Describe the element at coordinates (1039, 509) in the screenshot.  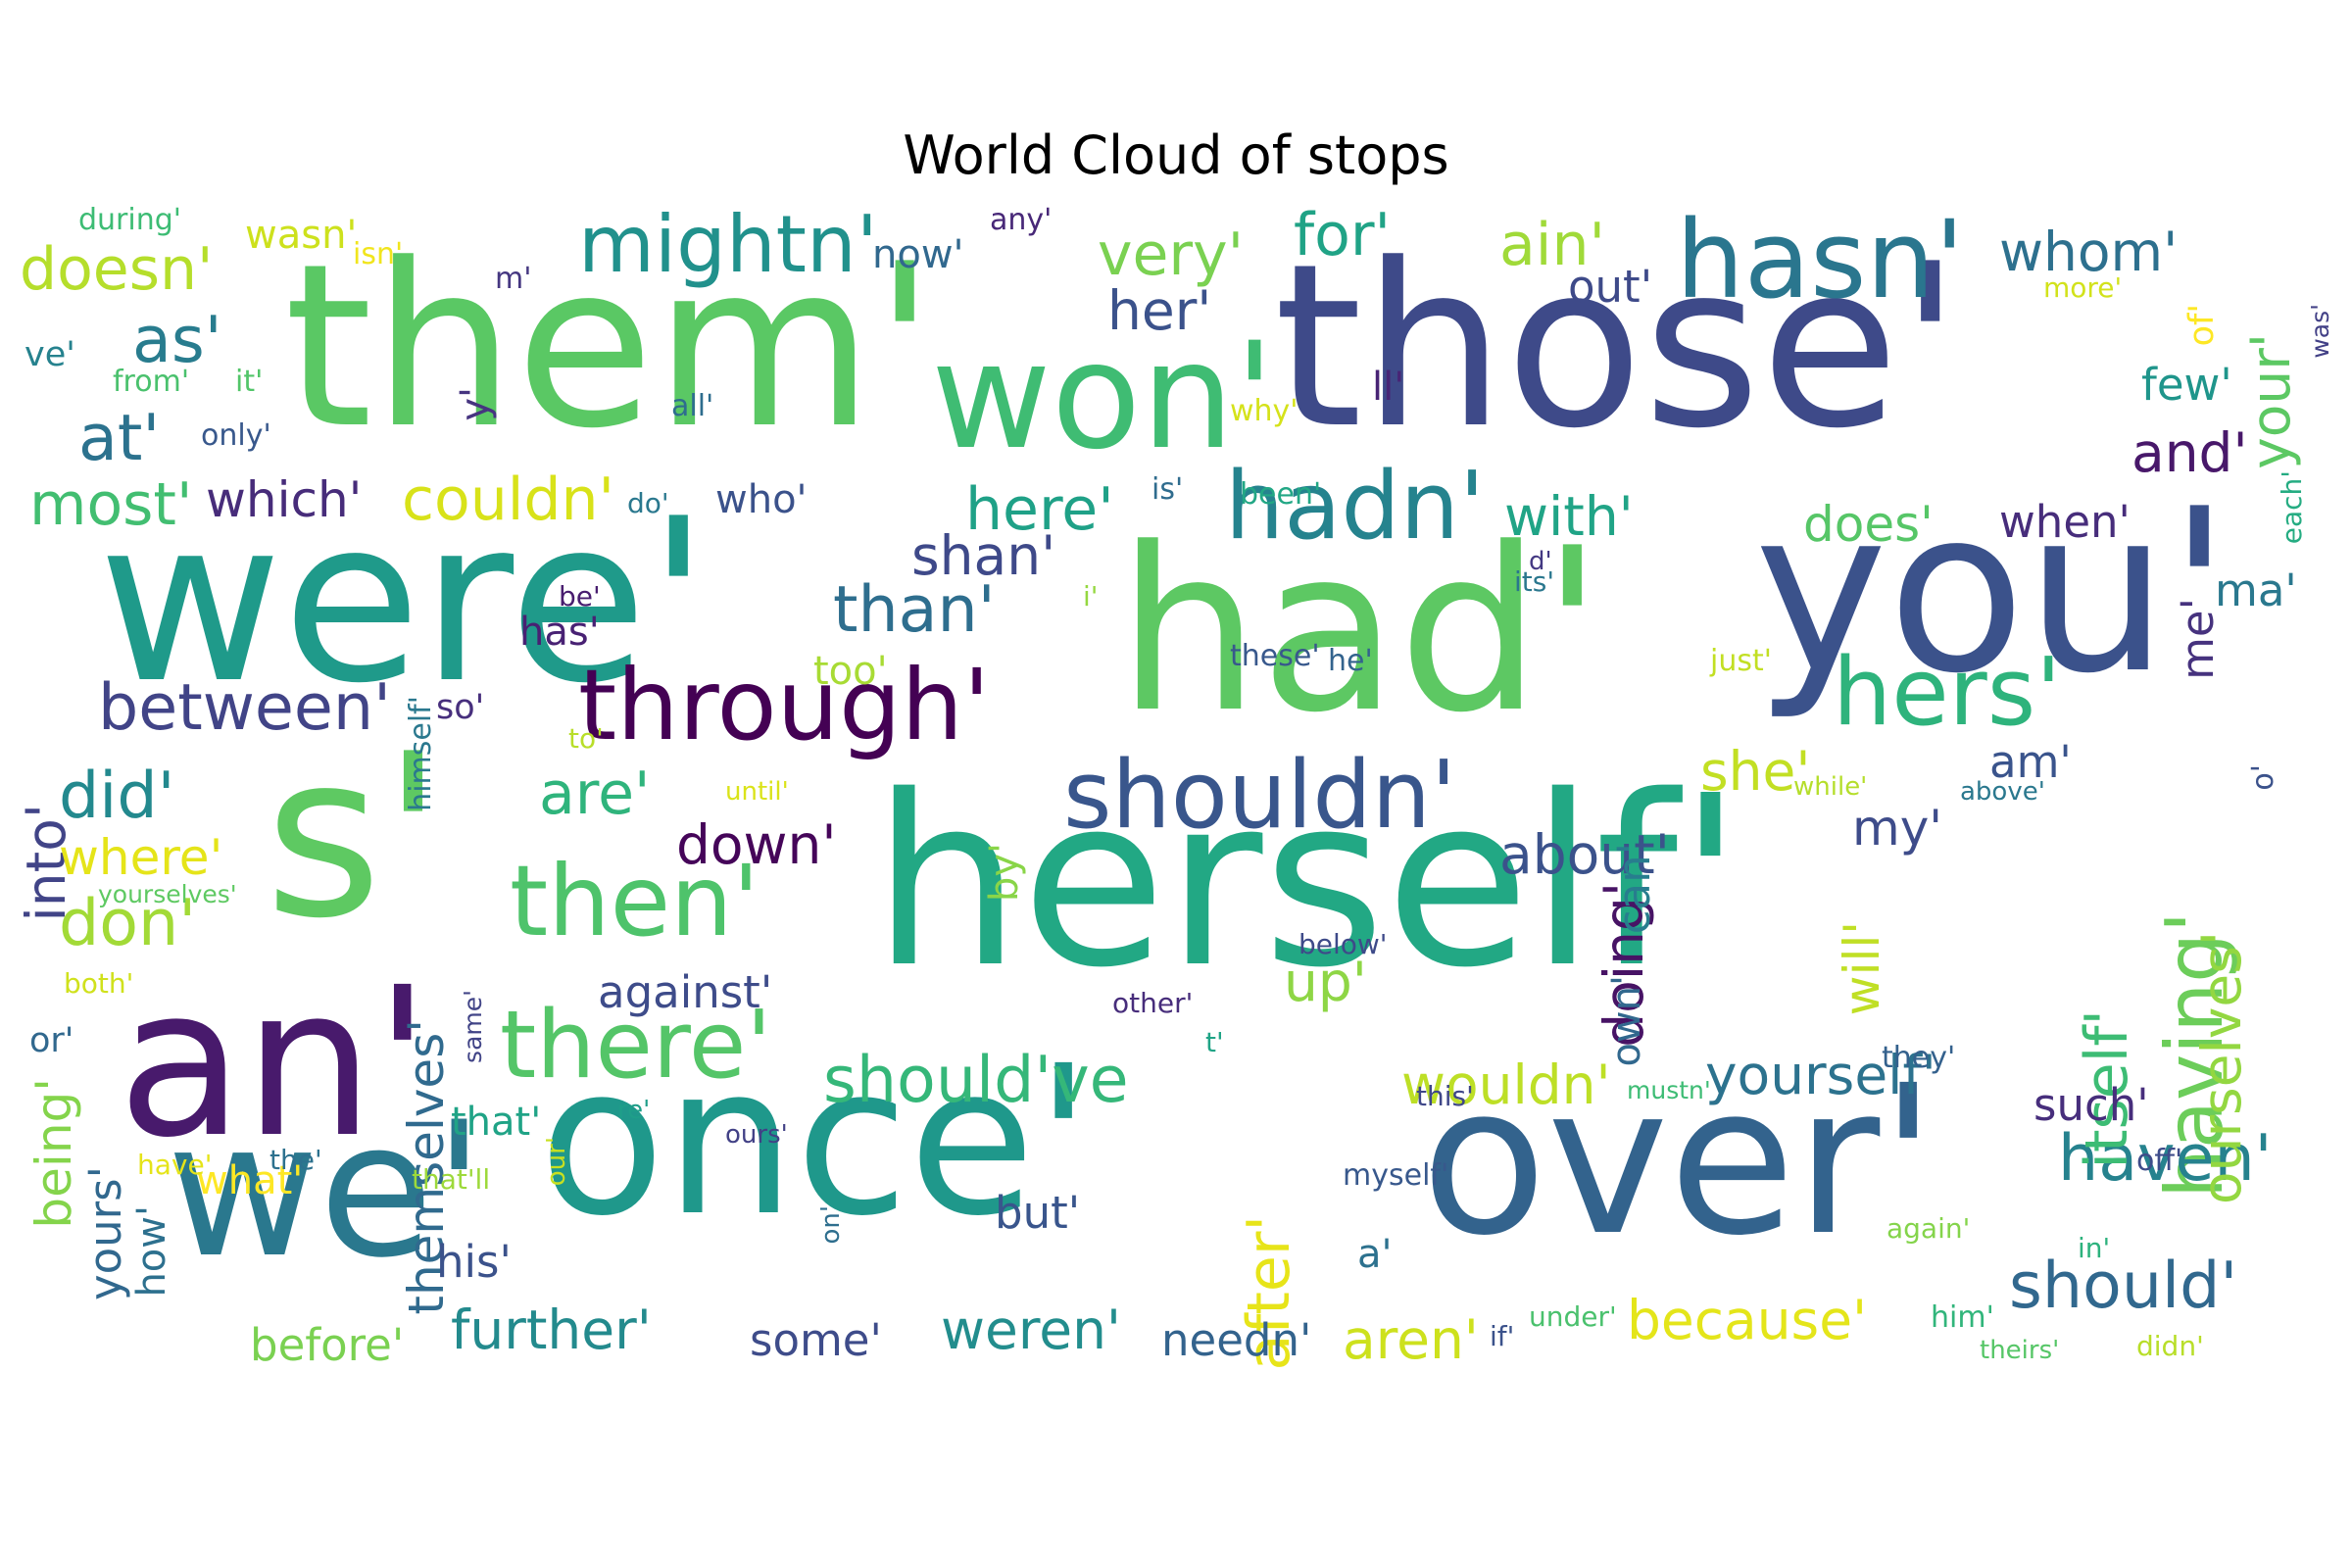
I see `cloud-word: here'` at that location.